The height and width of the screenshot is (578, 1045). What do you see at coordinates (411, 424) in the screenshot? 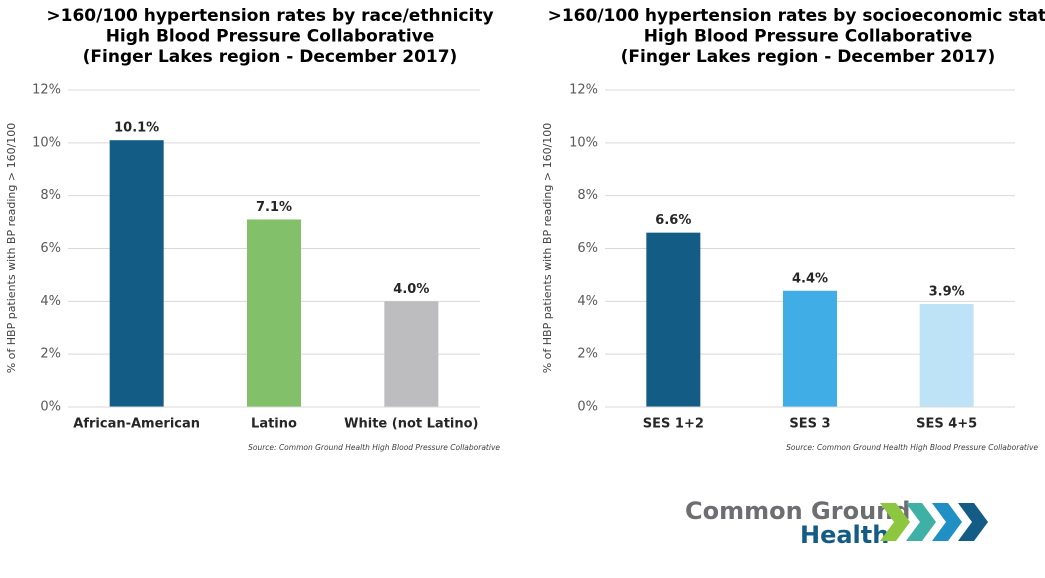
I see `x-tick-label: White (not Latino)` at bounding box center [411, 424].